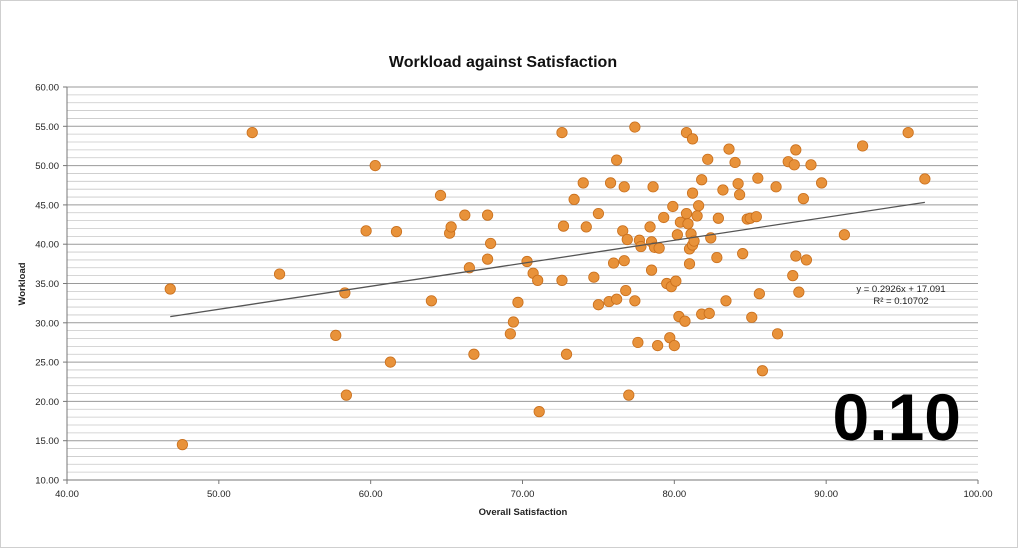 The height and width of the screenshot is (548, 1018). What do you see at coordinates (47, 441) in the screenshot?
I see `y-tick-label: 15.00` at bounding box center [47, 441].